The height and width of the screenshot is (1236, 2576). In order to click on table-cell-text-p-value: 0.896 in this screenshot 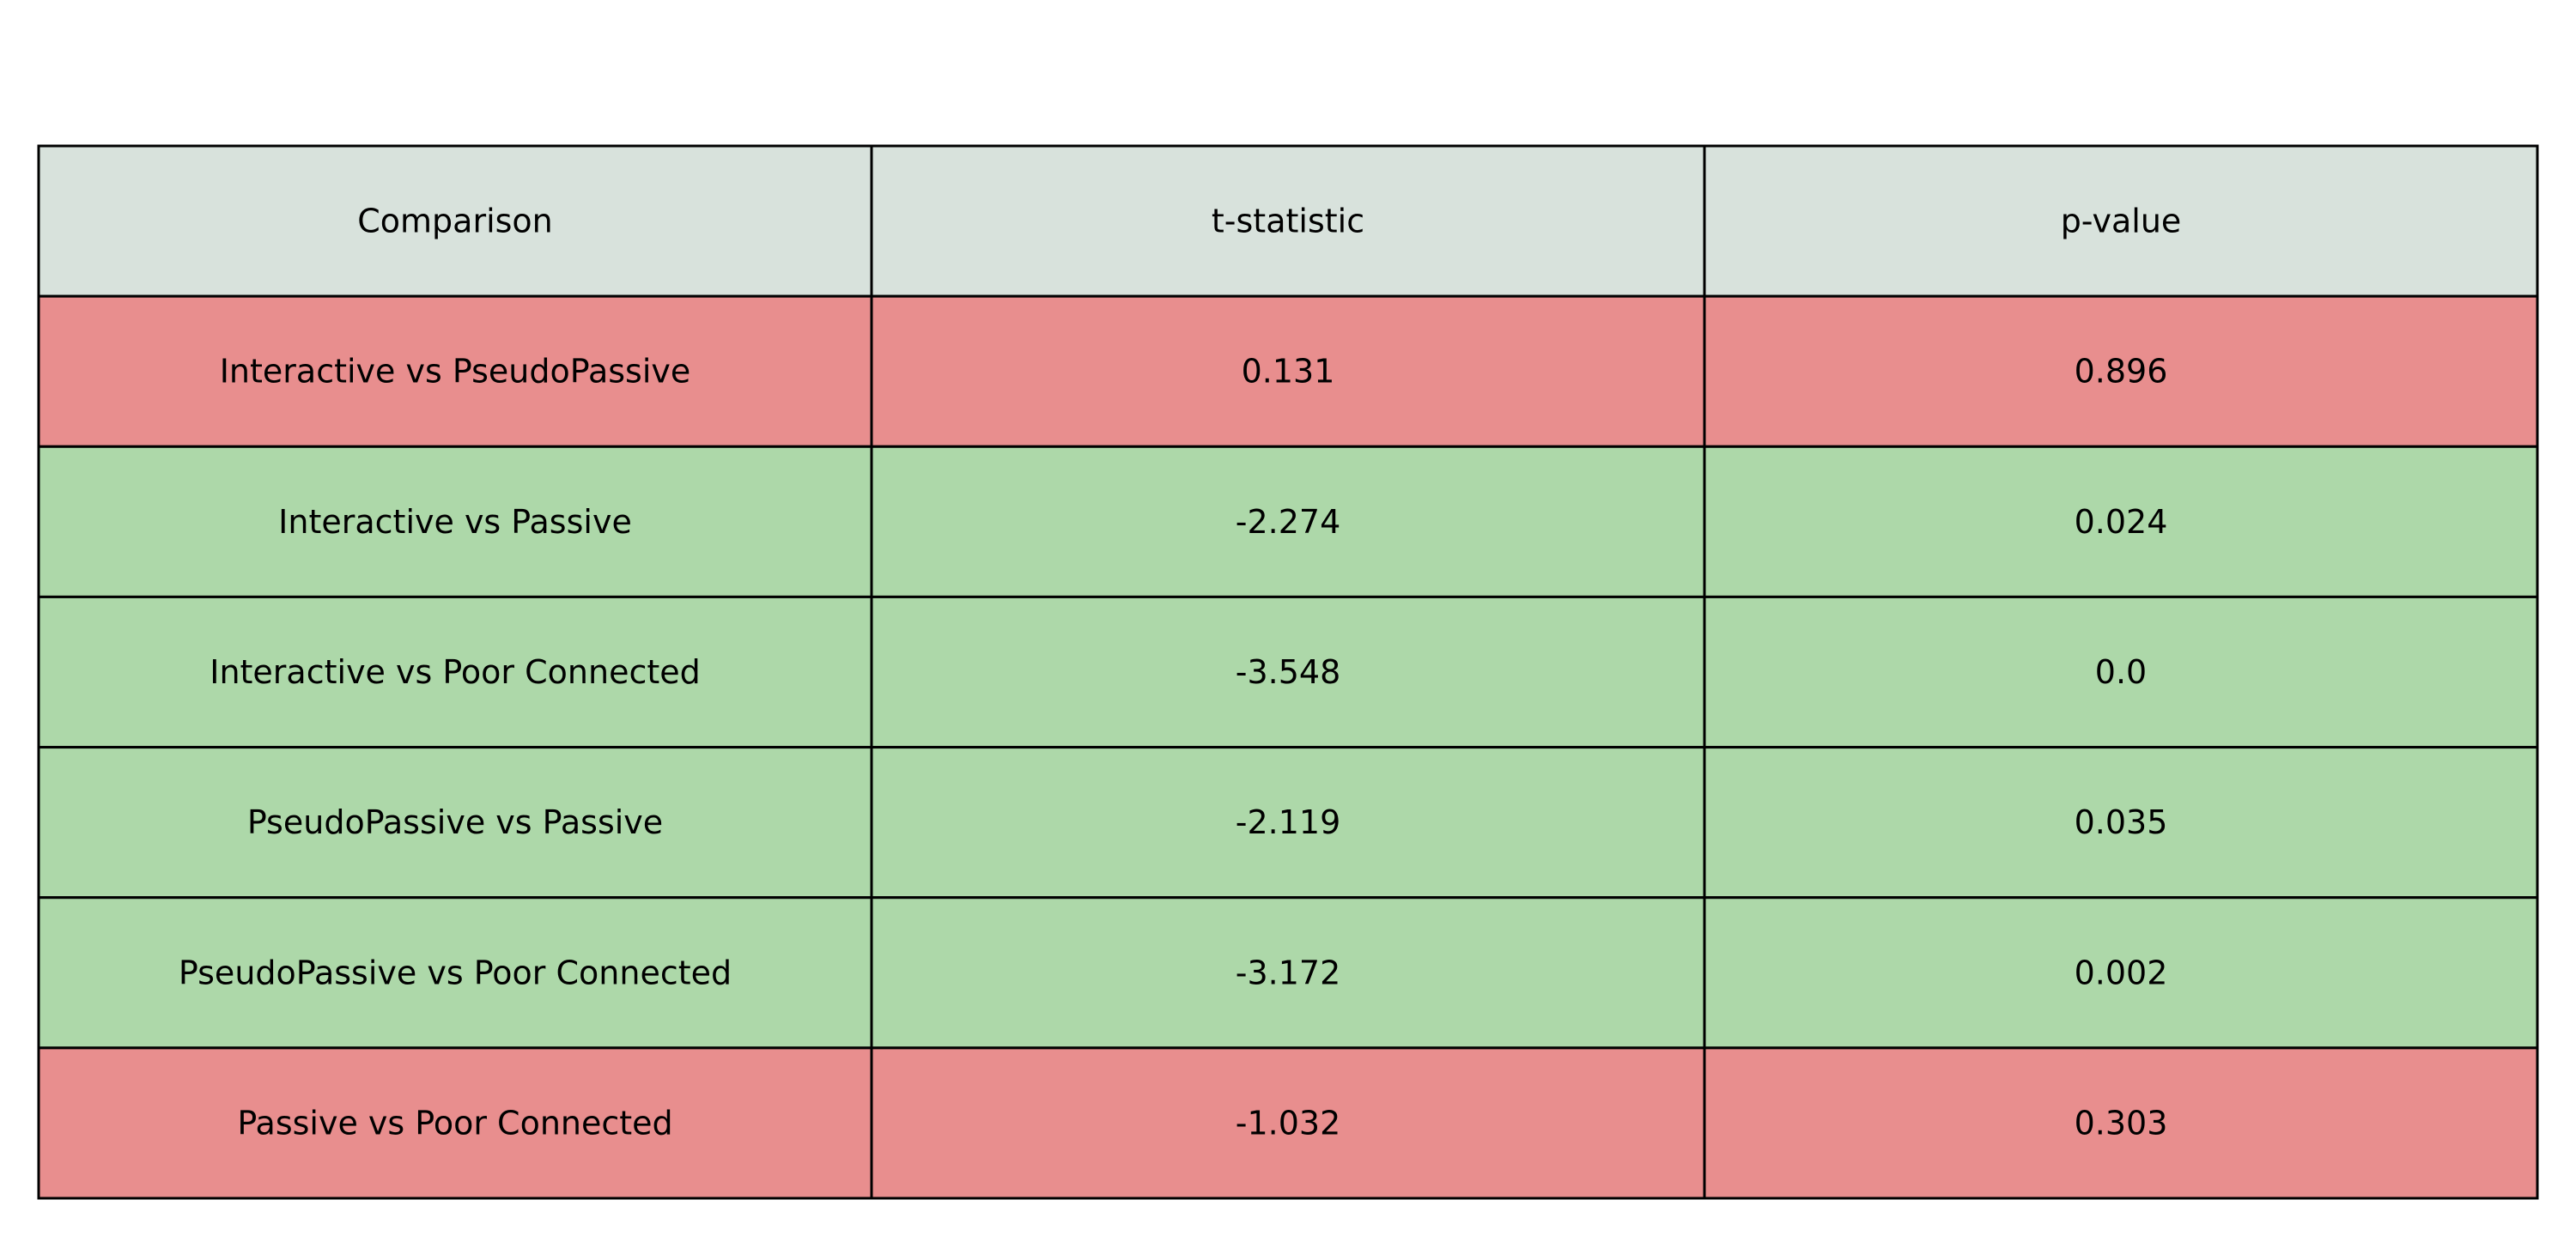, I will do `click(2121, 372)`.